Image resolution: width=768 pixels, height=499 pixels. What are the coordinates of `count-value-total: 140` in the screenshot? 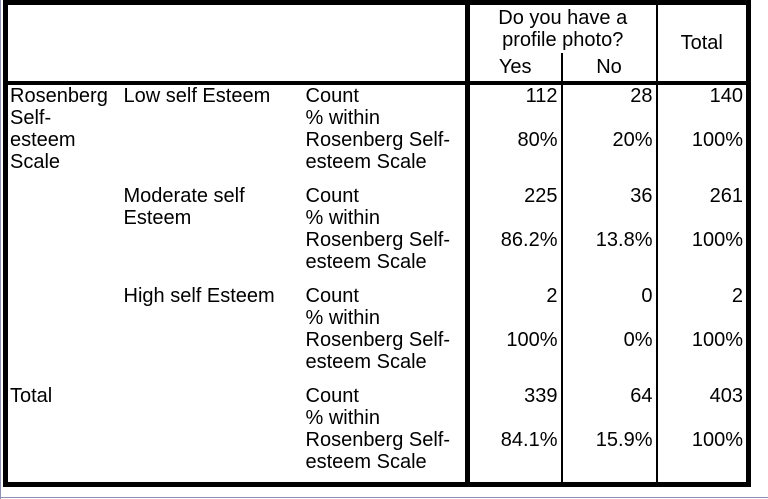 It's located at (702, 93).